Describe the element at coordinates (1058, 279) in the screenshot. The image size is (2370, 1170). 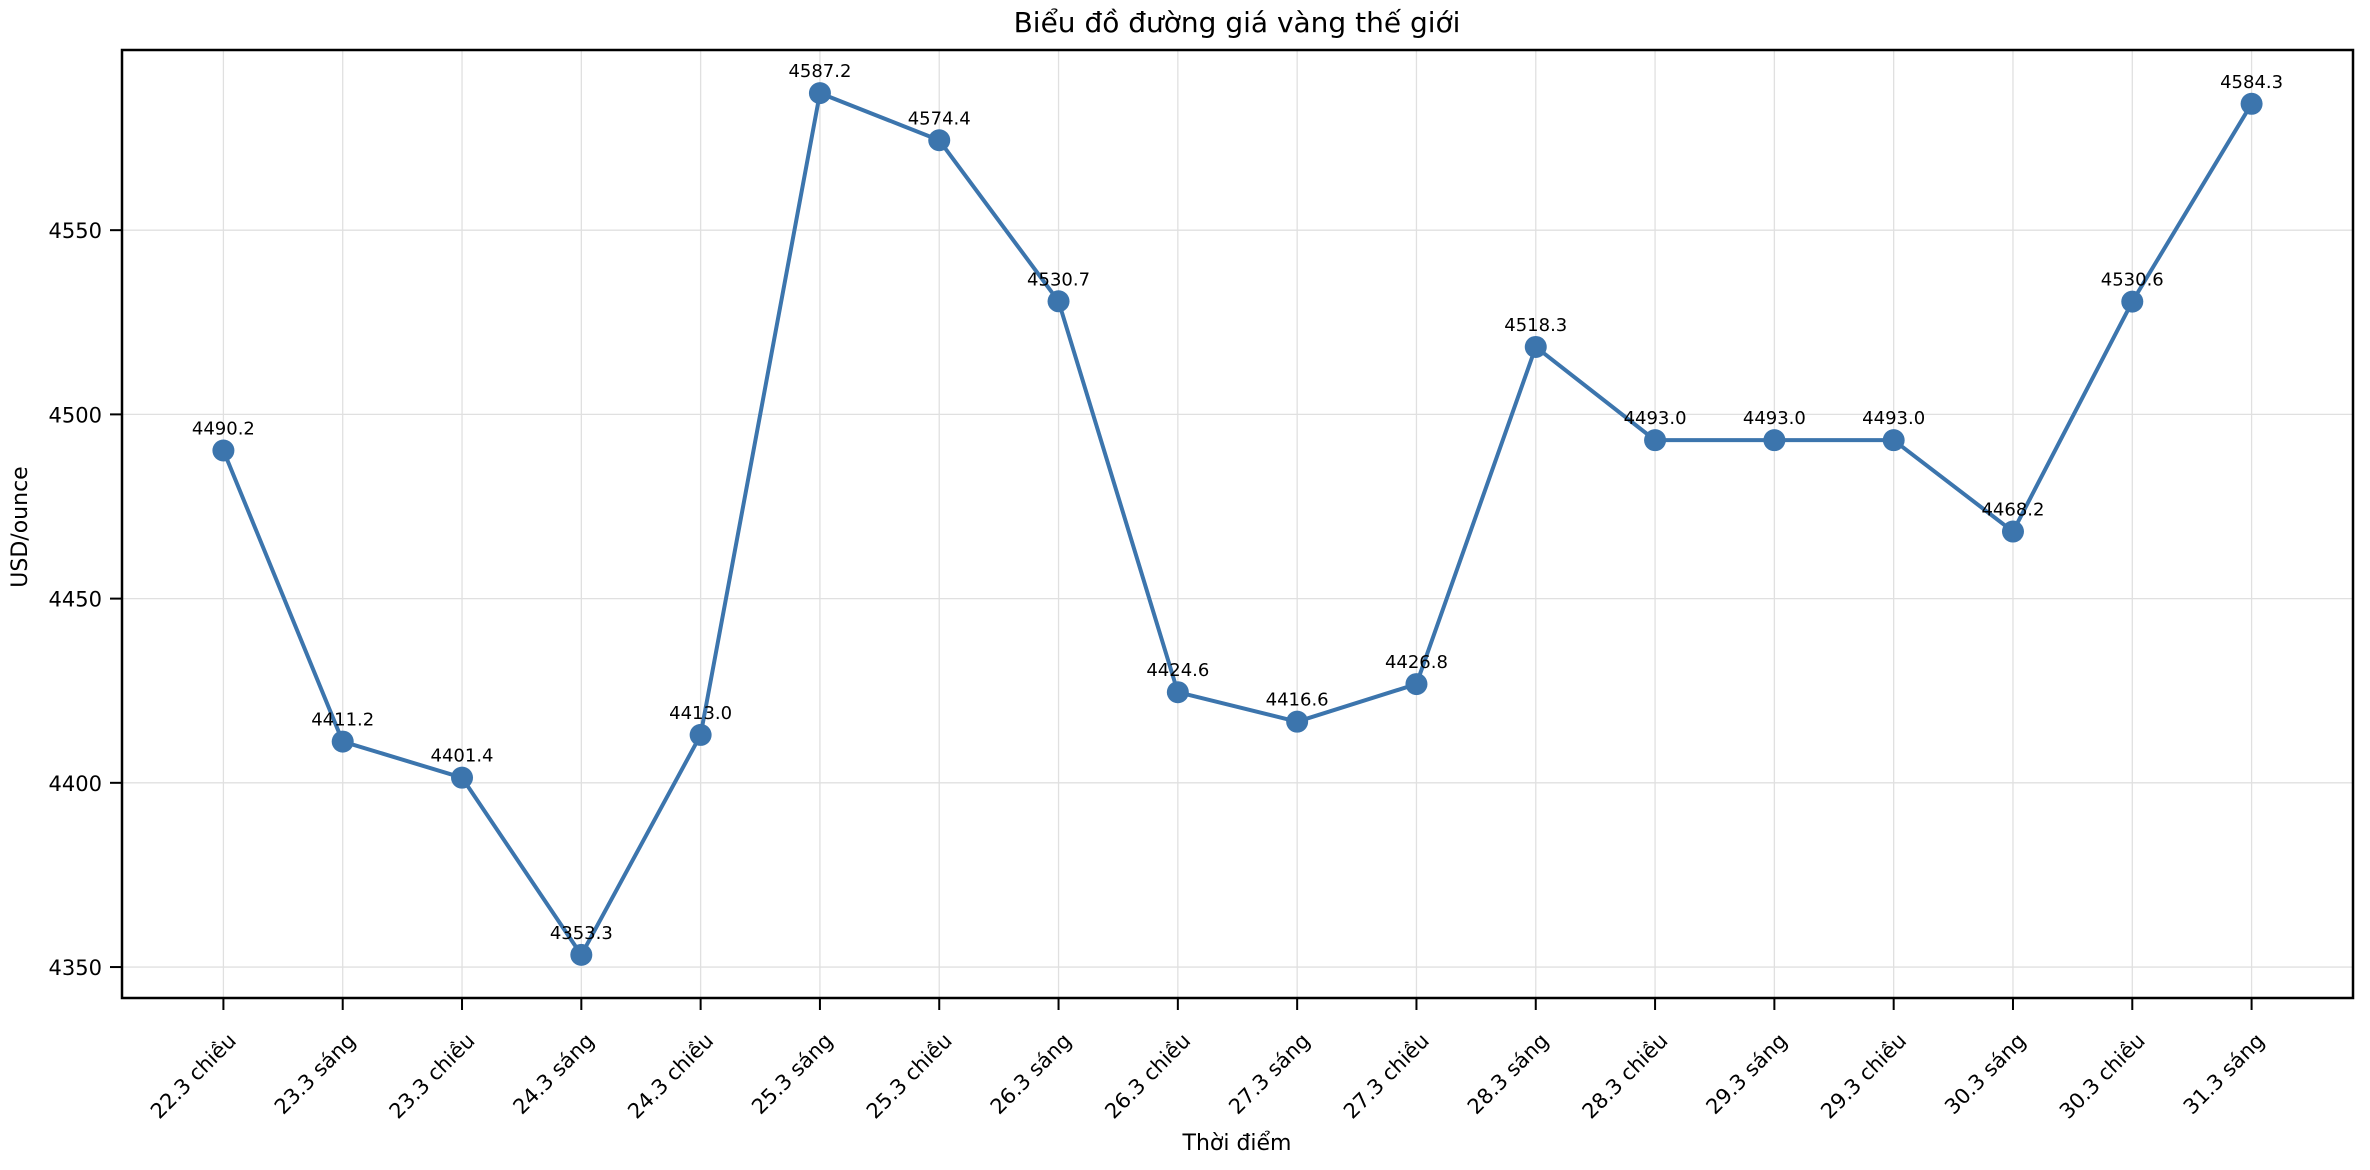
I see `data-point-value-label: 4530.7` at that location.